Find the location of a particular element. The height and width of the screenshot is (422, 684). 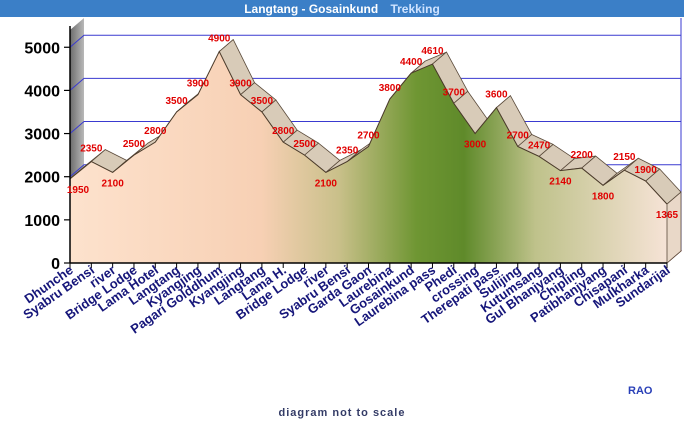

chart-title-accent: Trekking is located at coordinates (415, 9).